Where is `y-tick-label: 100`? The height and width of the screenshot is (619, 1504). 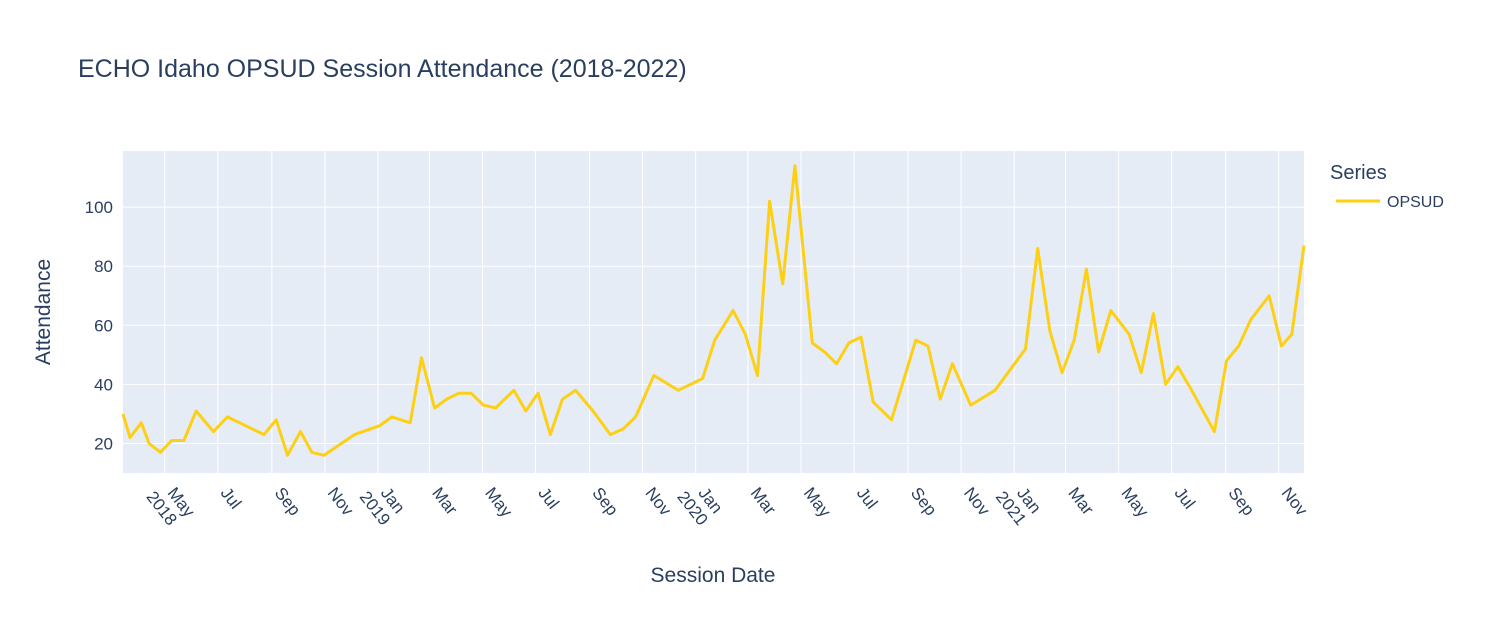 y-tick-label: 100 is located at coordinates (99, 207).